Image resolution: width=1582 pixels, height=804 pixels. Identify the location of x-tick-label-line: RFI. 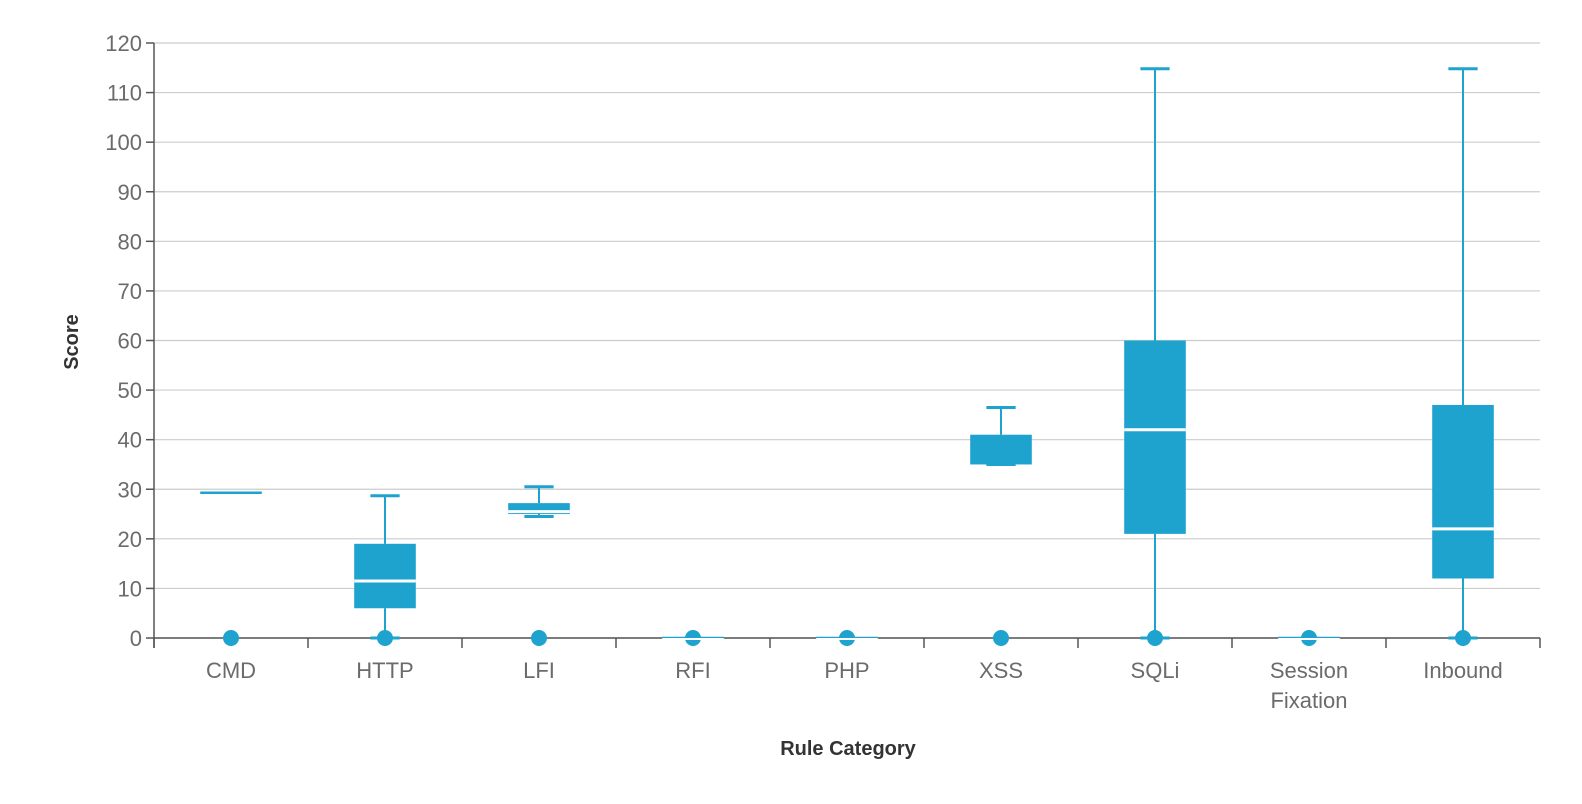
(692, 670).